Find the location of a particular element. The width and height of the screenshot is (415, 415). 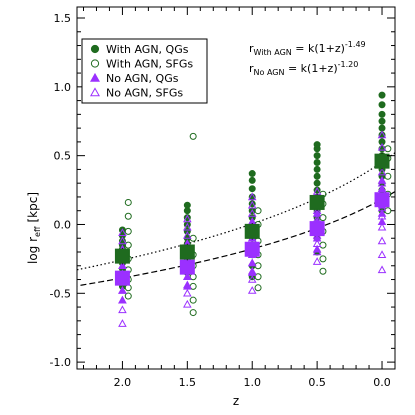

y-axis-label: log reff [kpc] is located at coordinates (34, 228).